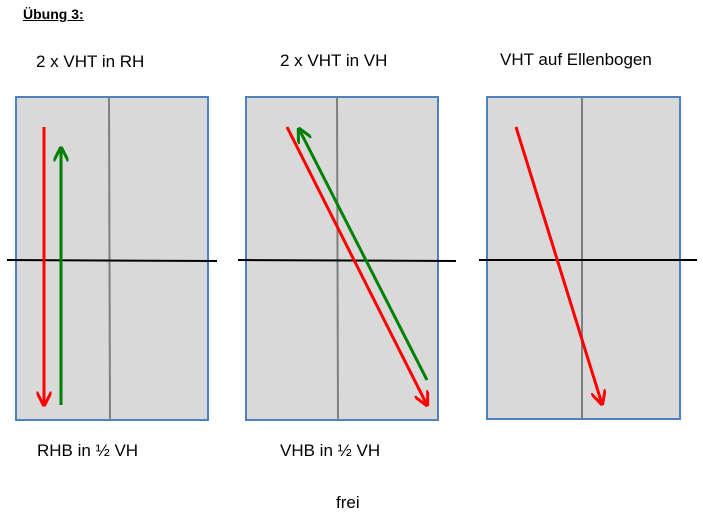 The image size is (703, 518). What do you see at coordinates (576, 59) in the screenshot?
I see `panel-3-title: VHT auf Ellenbogen` at bounding box center [576, 59].